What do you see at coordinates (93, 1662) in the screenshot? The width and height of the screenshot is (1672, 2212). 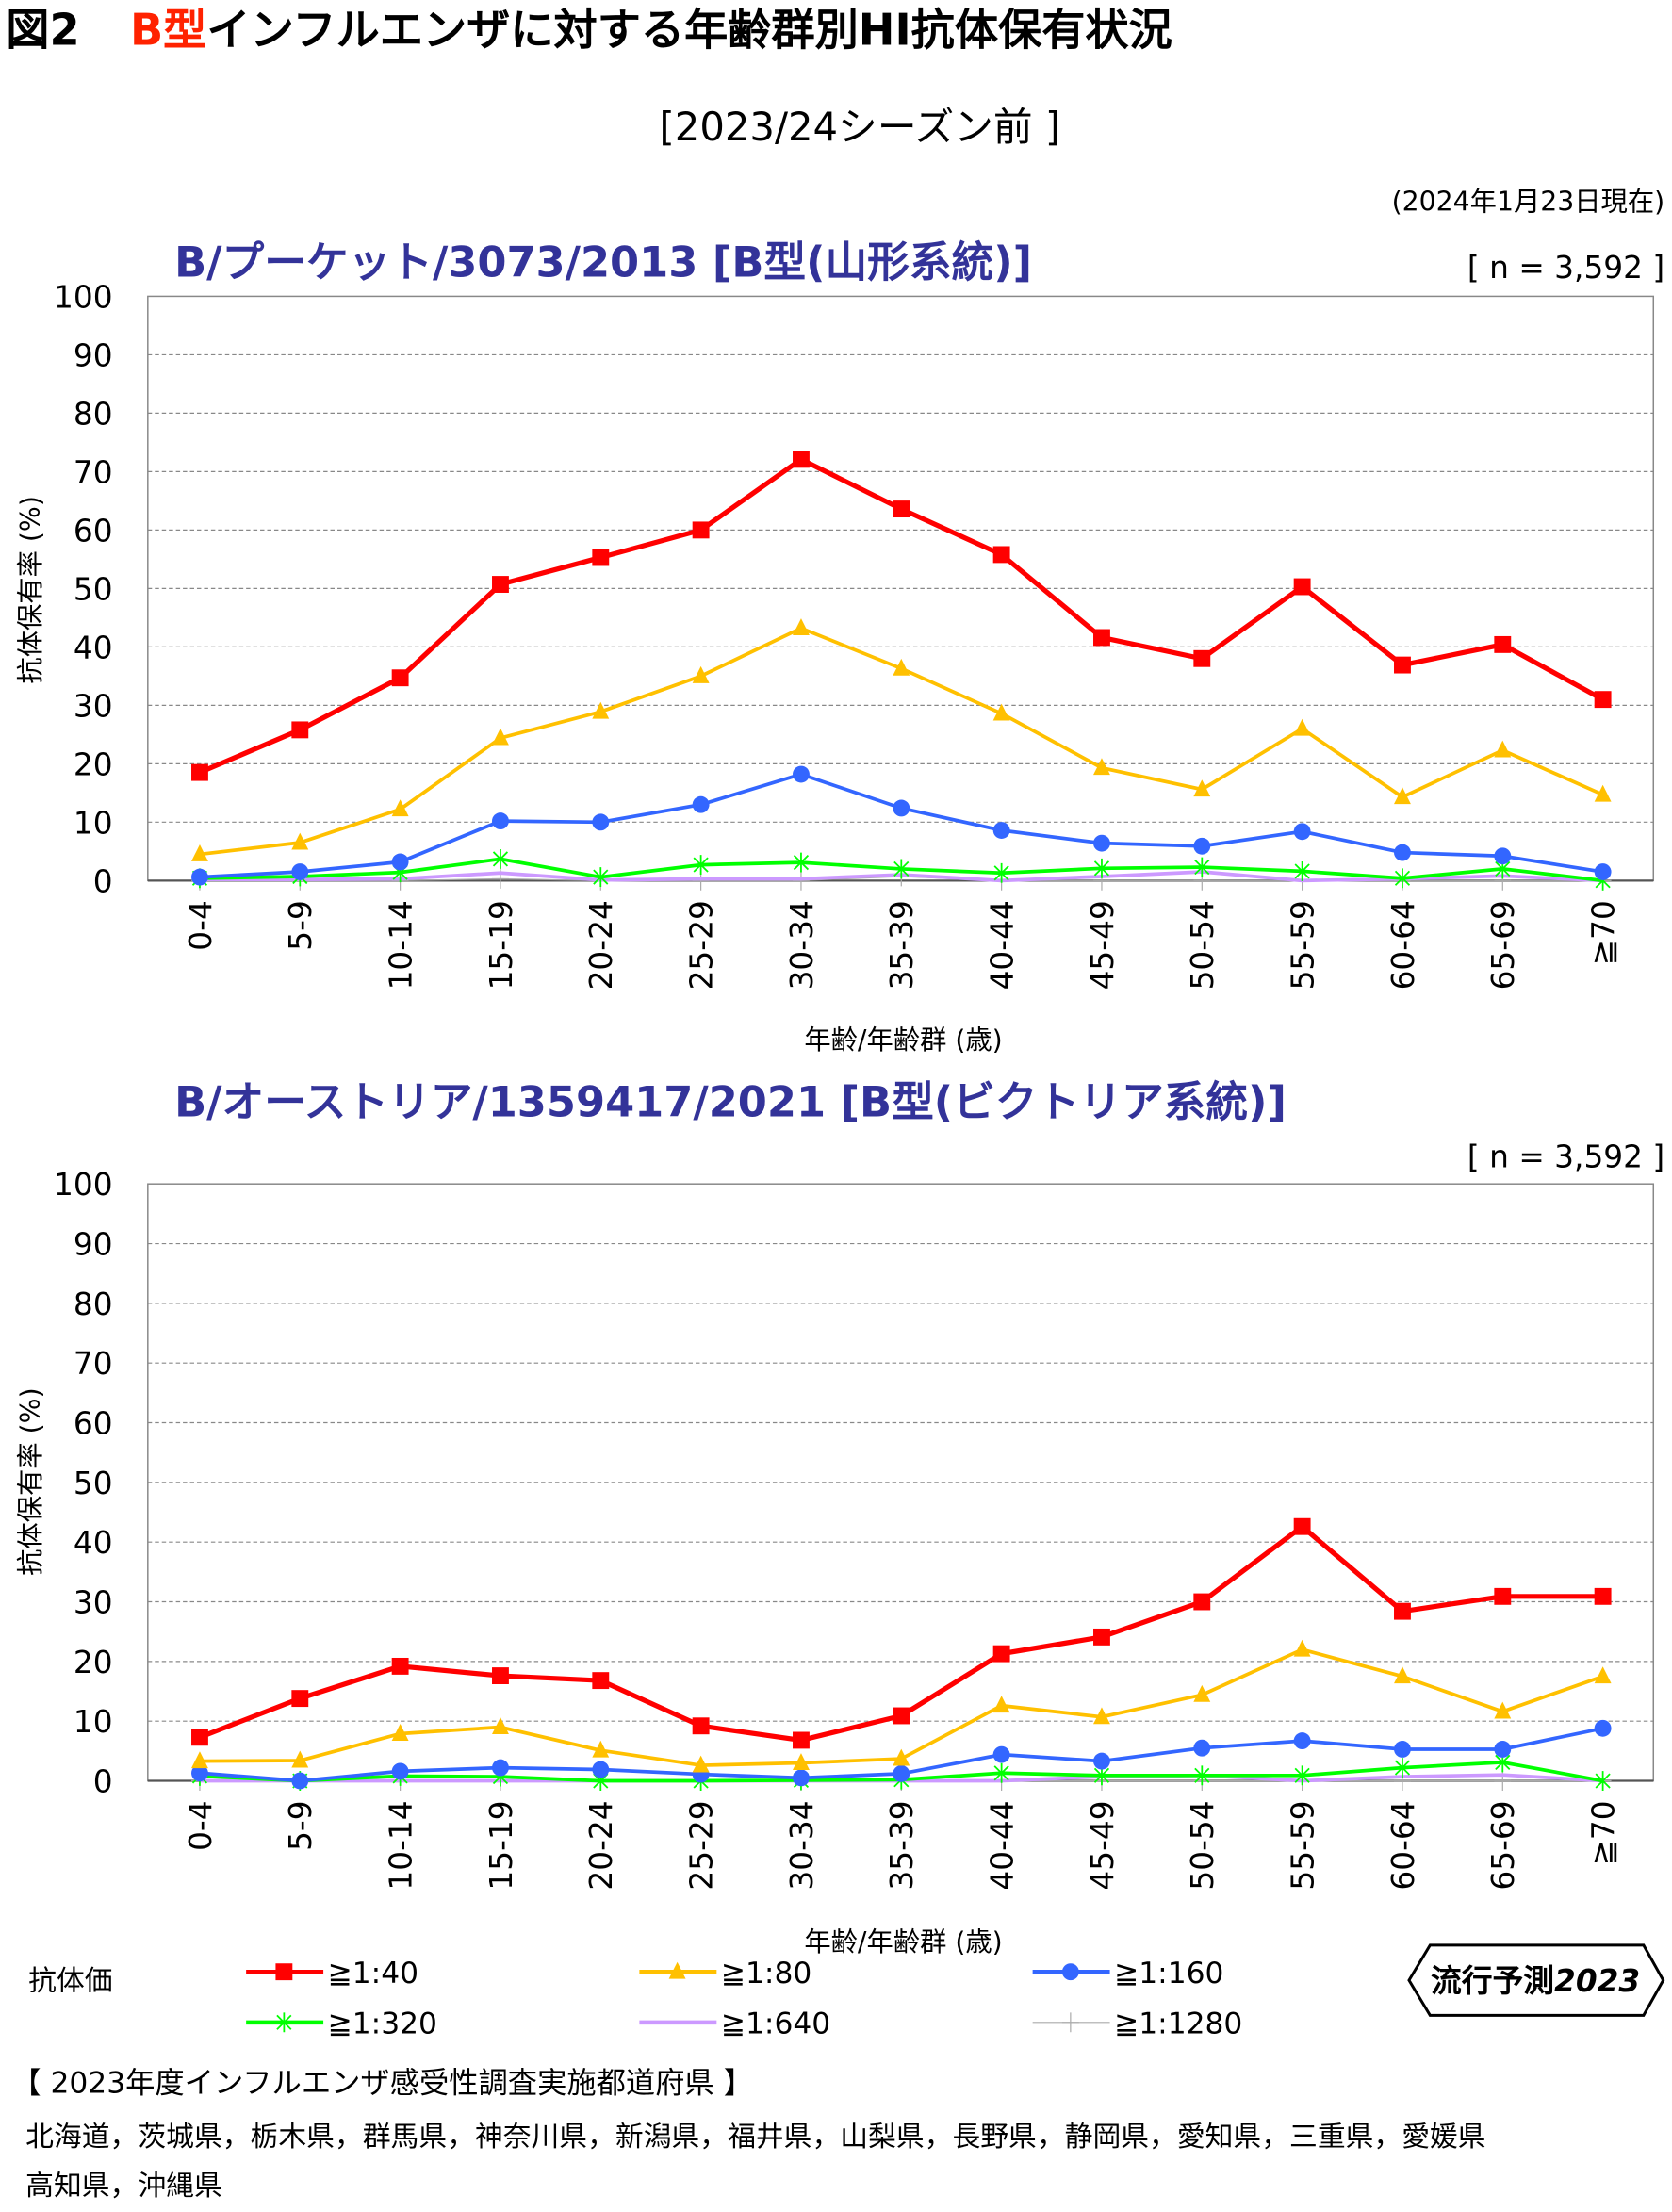 I see `y-tick-label: 20` at bounding box center [93, 1662].